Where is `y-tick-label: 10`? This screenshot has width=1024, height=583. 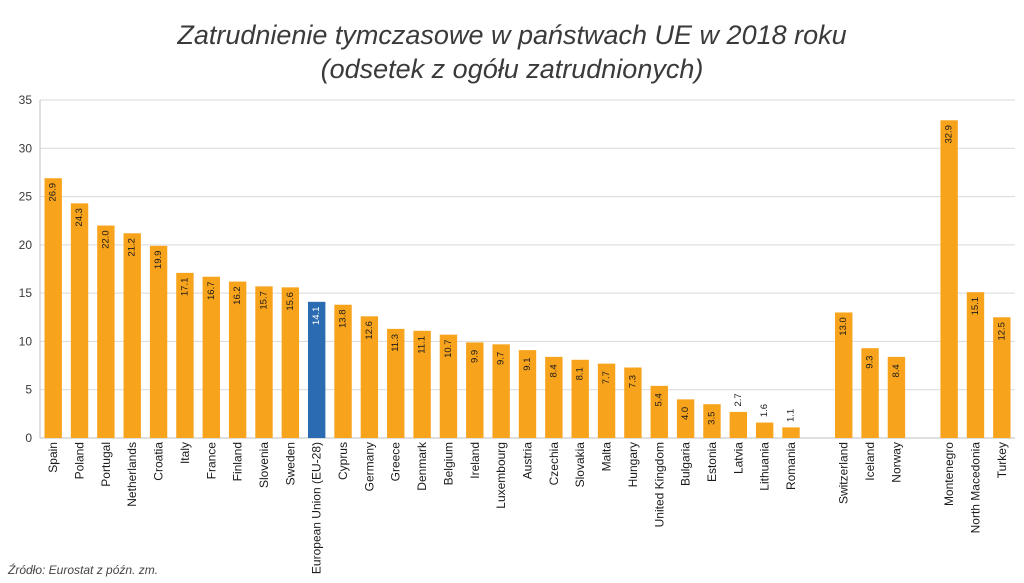 y-tick-label: 10 is located at coordinates (26, 341).